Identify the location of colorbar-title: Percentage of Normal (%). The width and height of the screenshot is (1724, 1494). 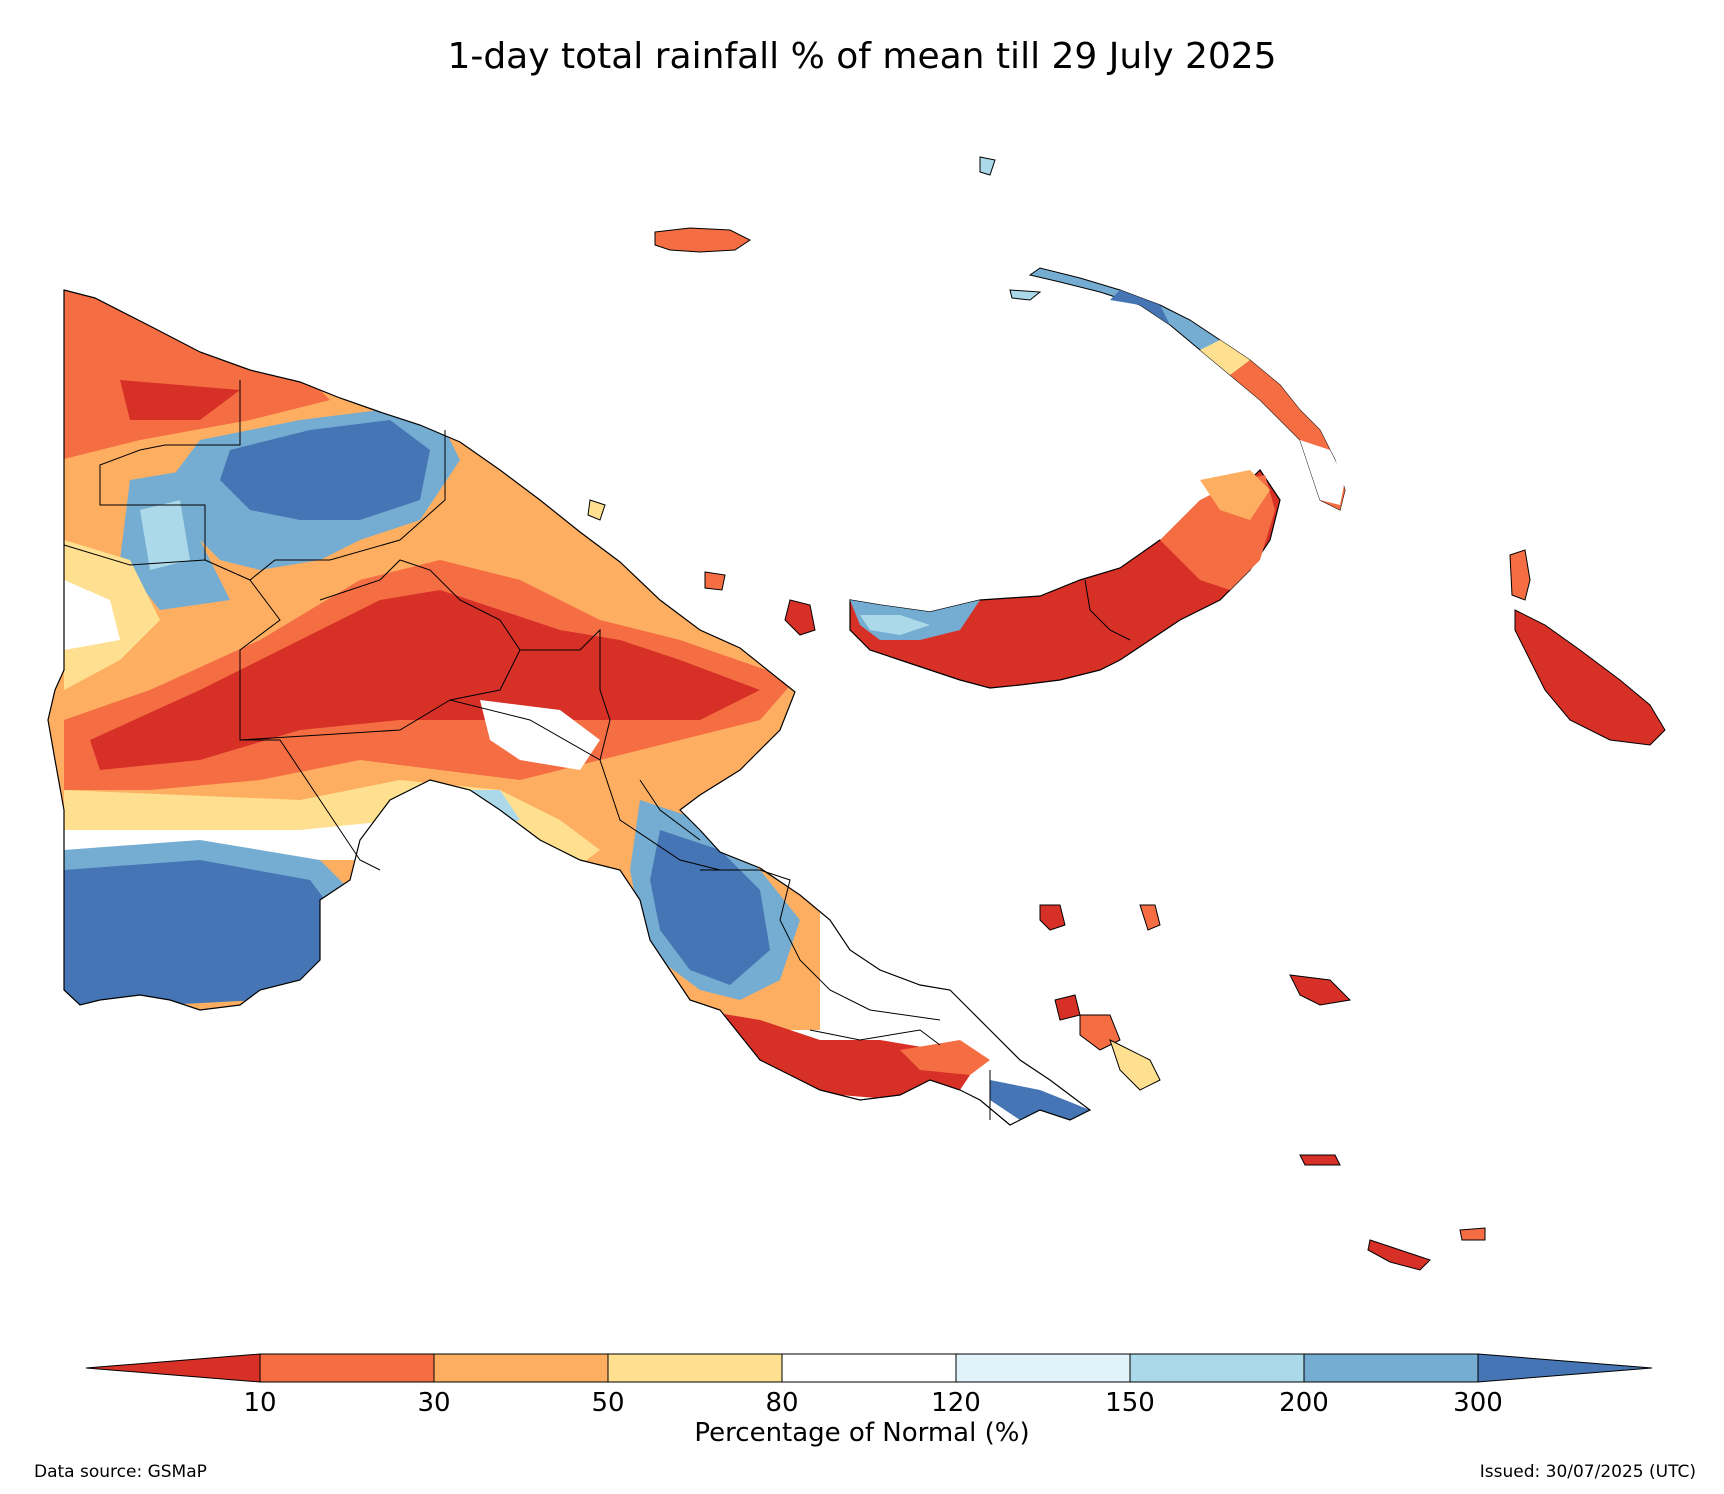
(862, 1433).